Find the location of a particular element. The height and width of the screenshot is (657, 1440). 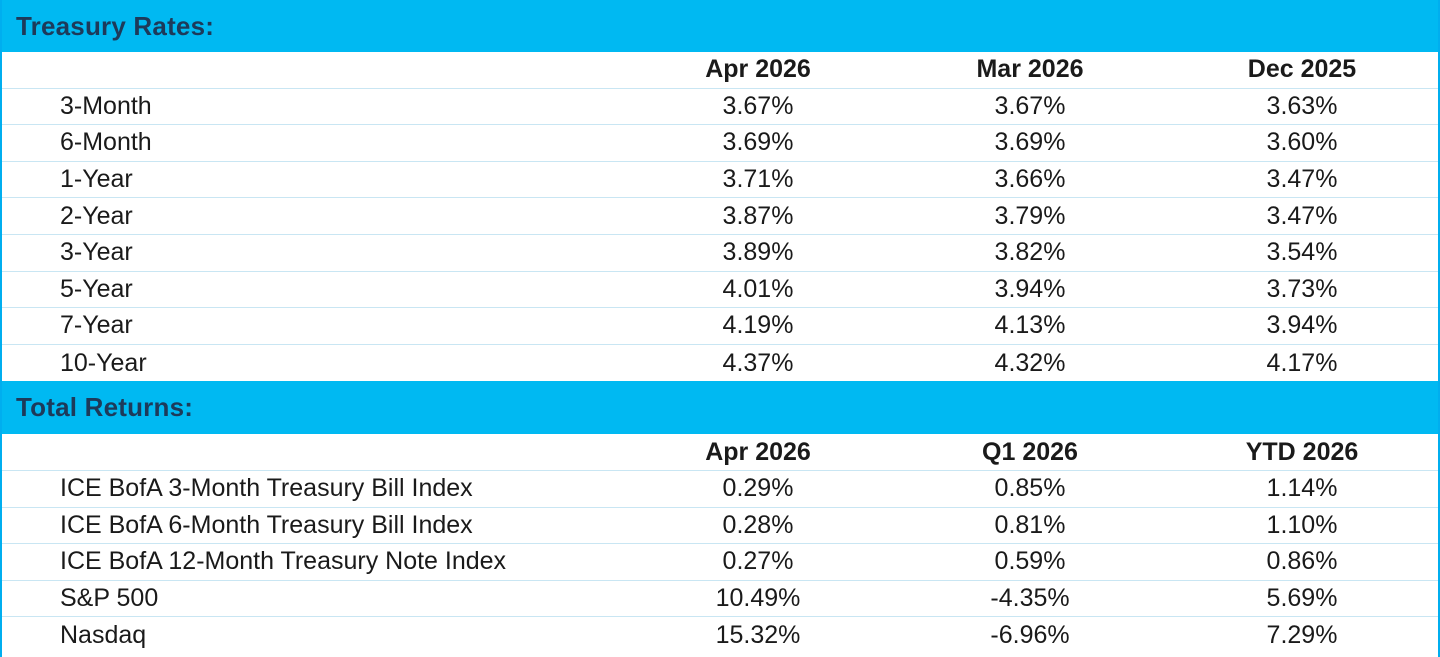

table-row: 1-Year 3.71% 3.66% 3.47% is located at coordinates (720, 180).